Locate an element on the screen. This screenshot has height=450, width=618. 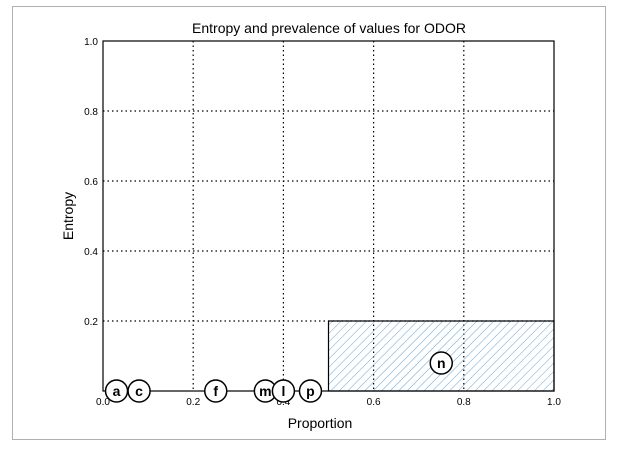
point-n: n is located at coordinates (441, 363).